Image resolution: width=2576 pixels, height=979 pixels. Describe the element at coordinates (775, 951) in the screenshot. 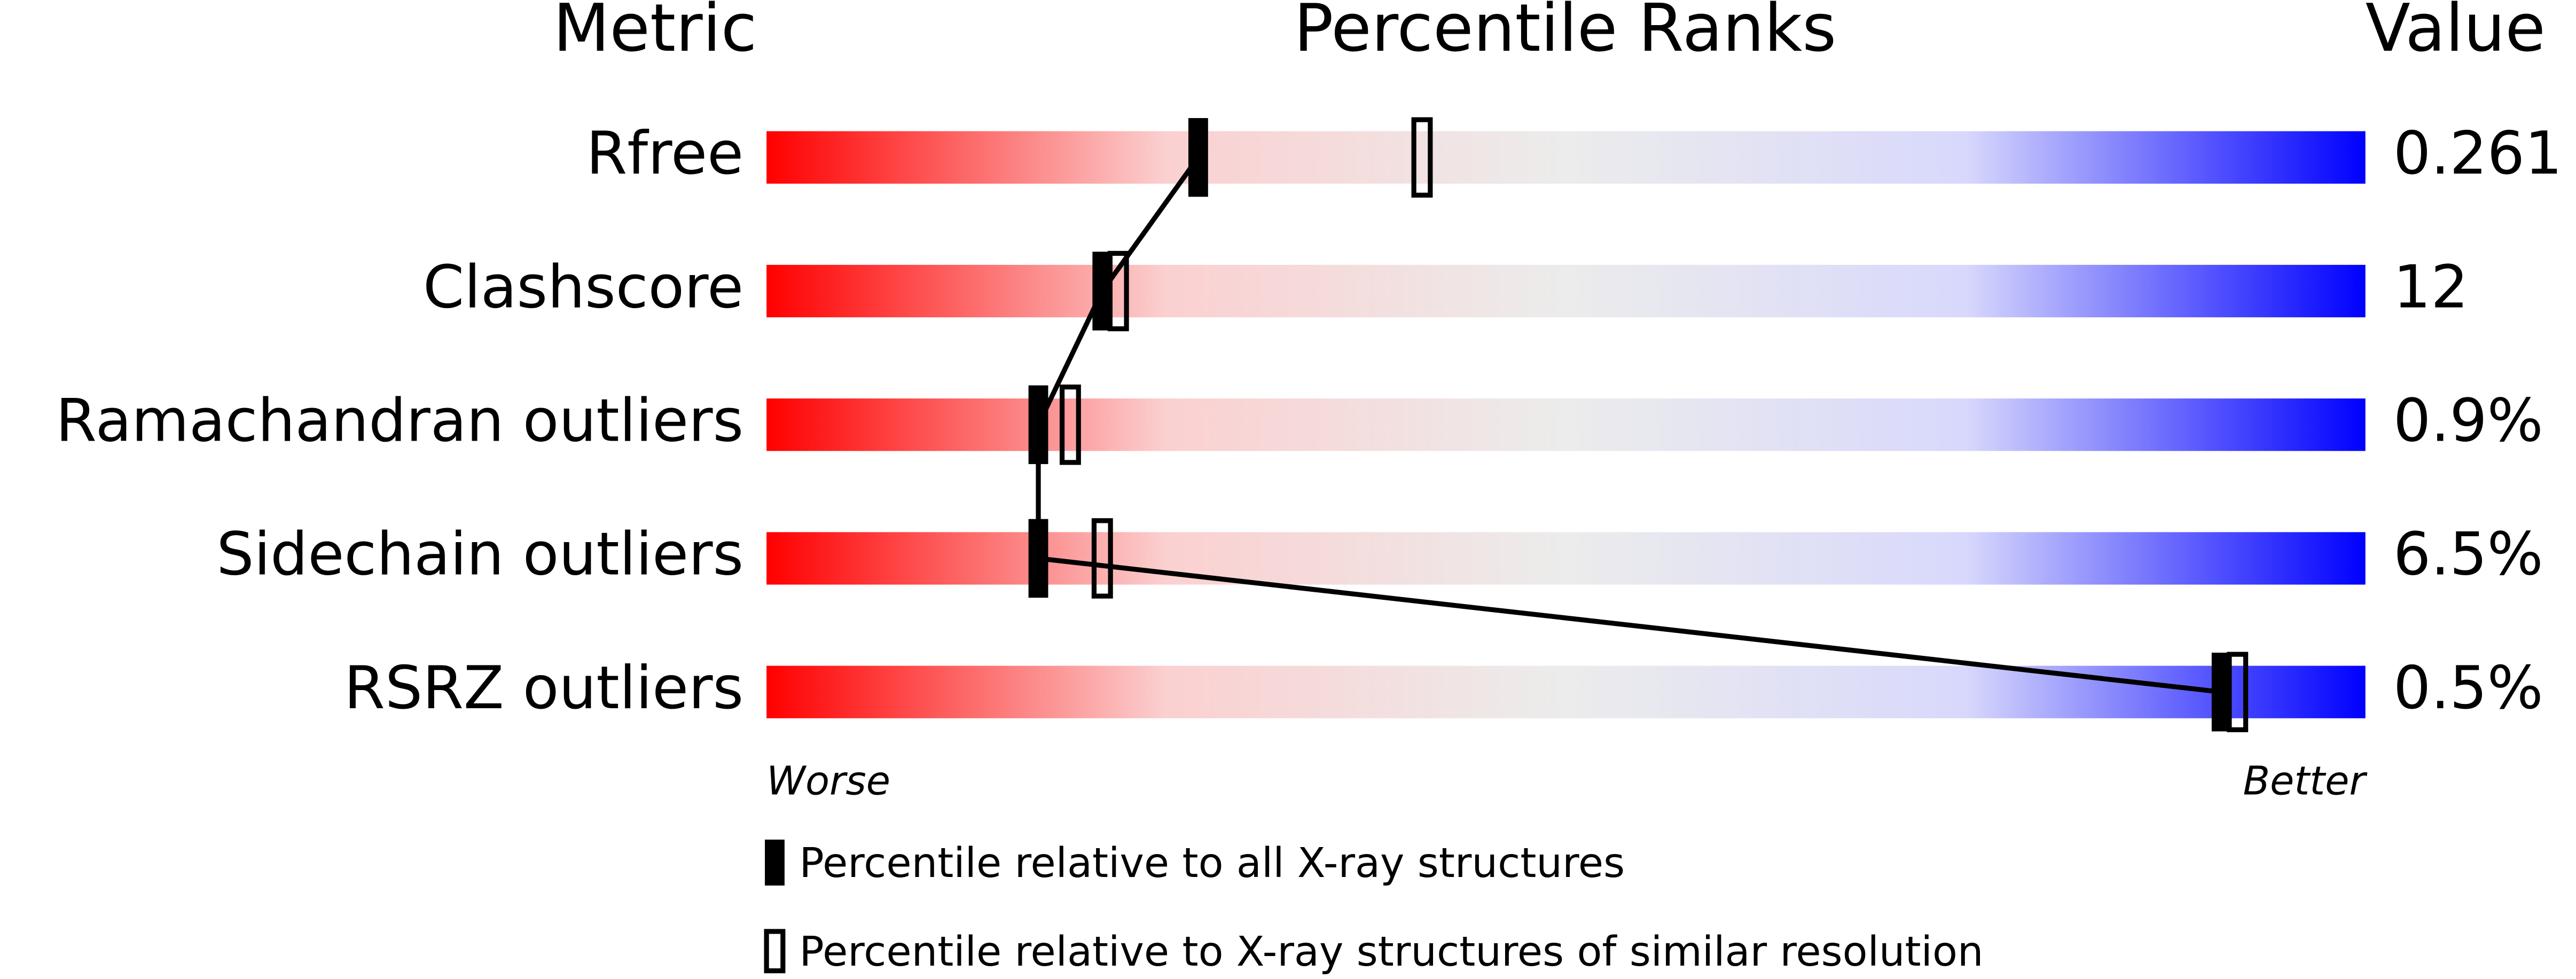

I see `legend-swatch-open` at that location.